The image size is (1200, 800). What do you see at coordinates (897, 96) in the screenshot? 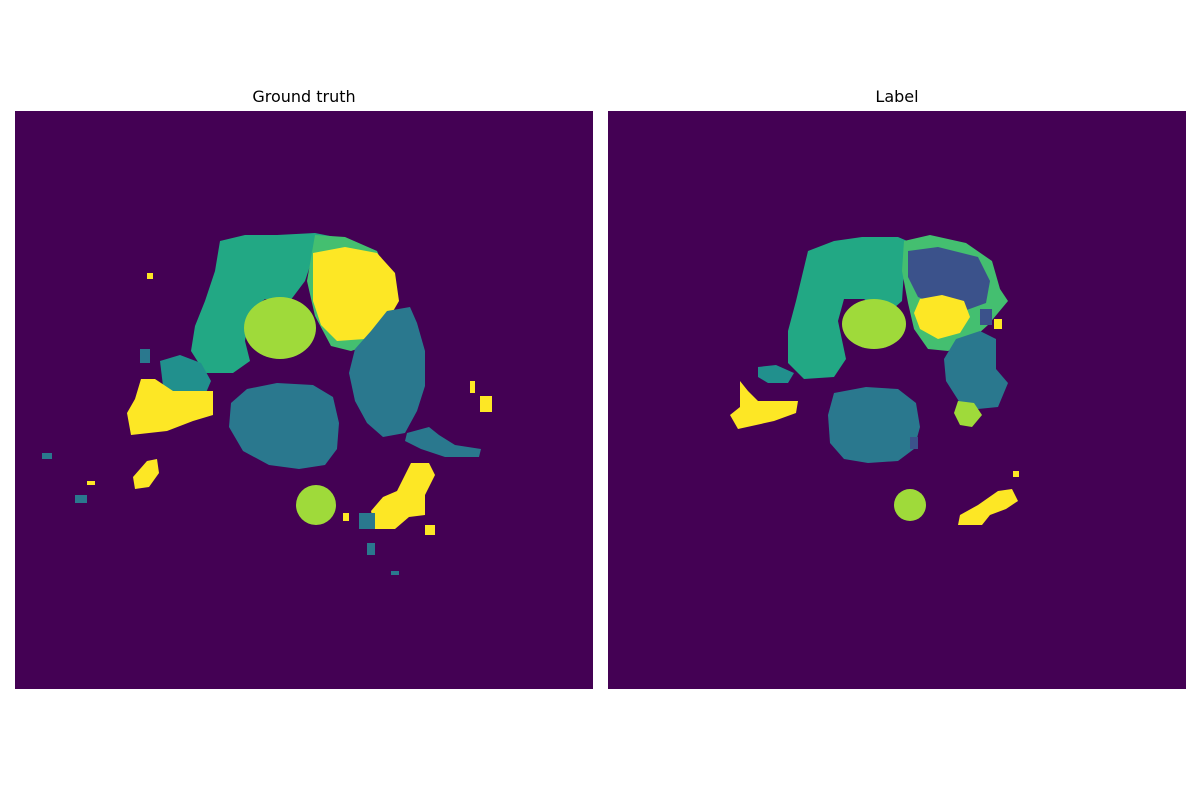
I see `label-title: Label` at bounding box center [897, 96].